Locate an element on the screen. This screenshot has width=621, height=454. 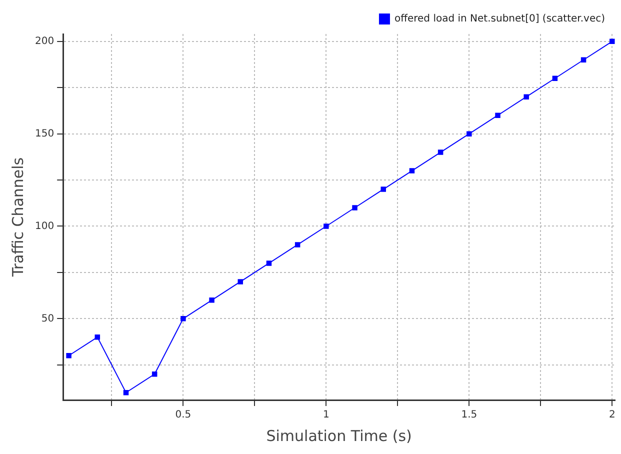
x-tick-label: 2 is located at coordinates (612, 415).